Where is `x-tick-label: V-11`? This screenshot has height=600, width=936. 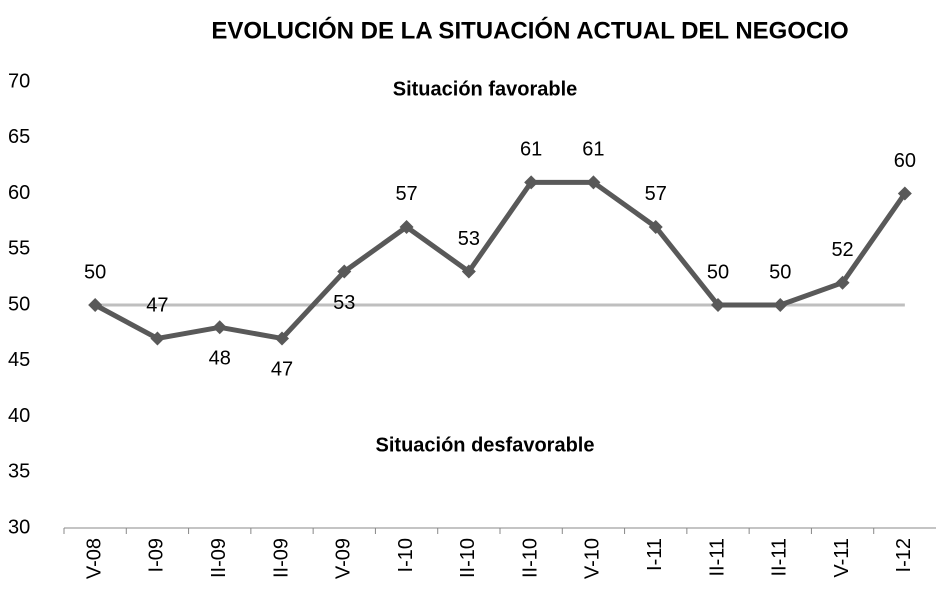 x-tick-label: V-11 is located at coordinates (842, 558).